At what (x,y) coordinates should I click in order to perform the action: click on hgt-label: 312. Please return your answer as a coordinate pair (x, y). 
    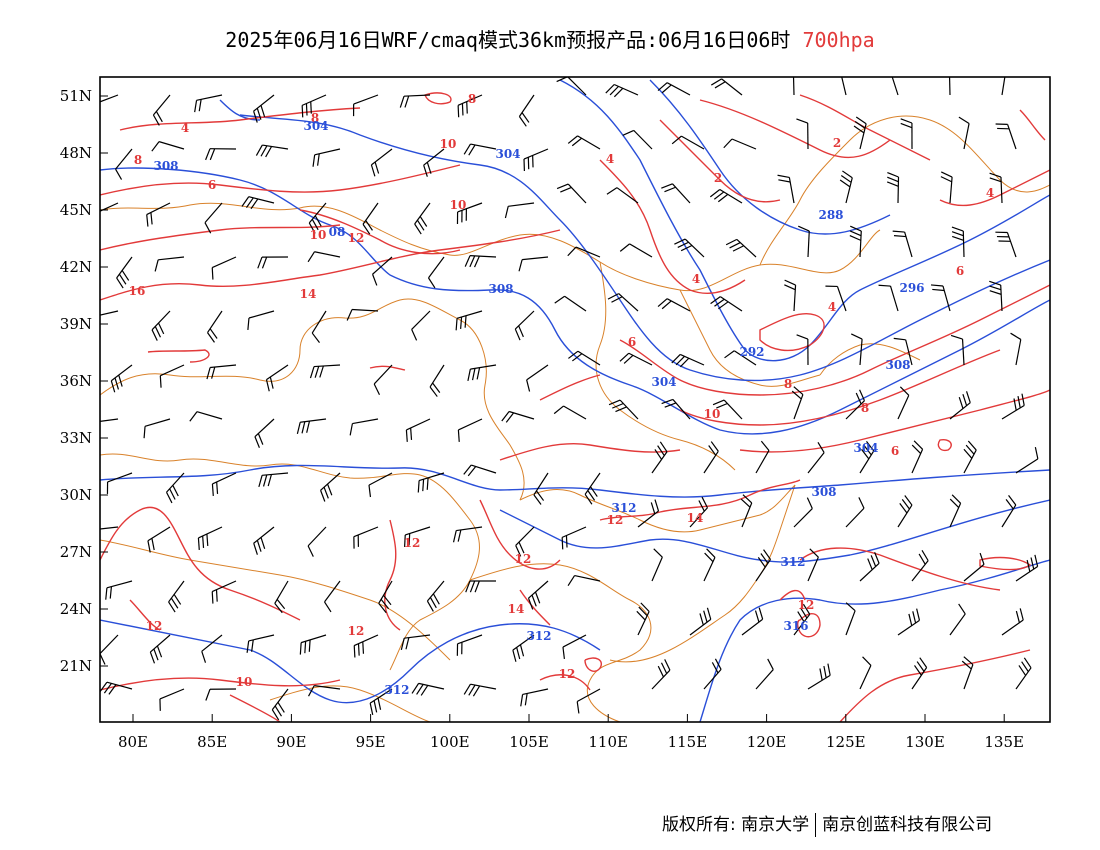
    Looking at the image, I should click on (396, 690).